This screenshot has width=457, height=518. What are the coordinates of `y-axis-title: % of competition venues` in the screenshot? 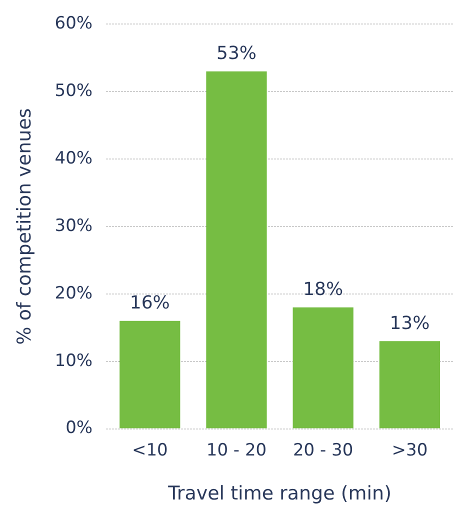 It's located at (24, 226).